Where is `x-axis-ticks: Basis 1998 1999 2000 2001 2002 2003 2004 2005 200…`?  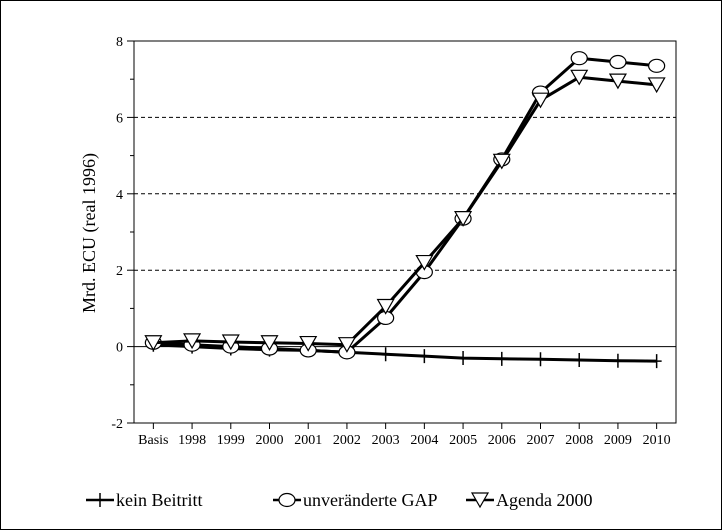 x-axis-ticks: Basis 1998 1999 2000 2001 2002 2003 2004 2005 200… is located at coordinates (404, 435).